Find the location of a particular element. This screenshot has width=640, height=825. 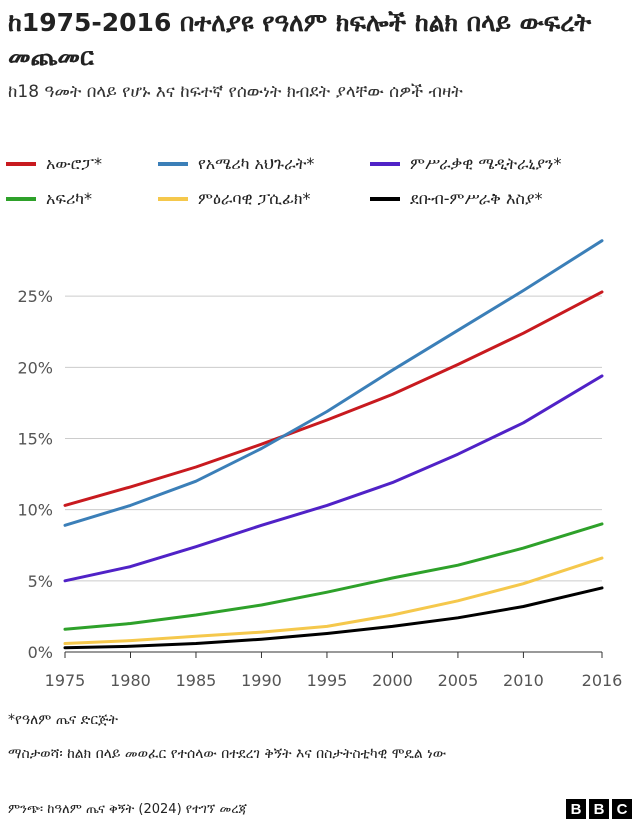

bbc-logo-block-3: C is located at coordinates (622, 809).